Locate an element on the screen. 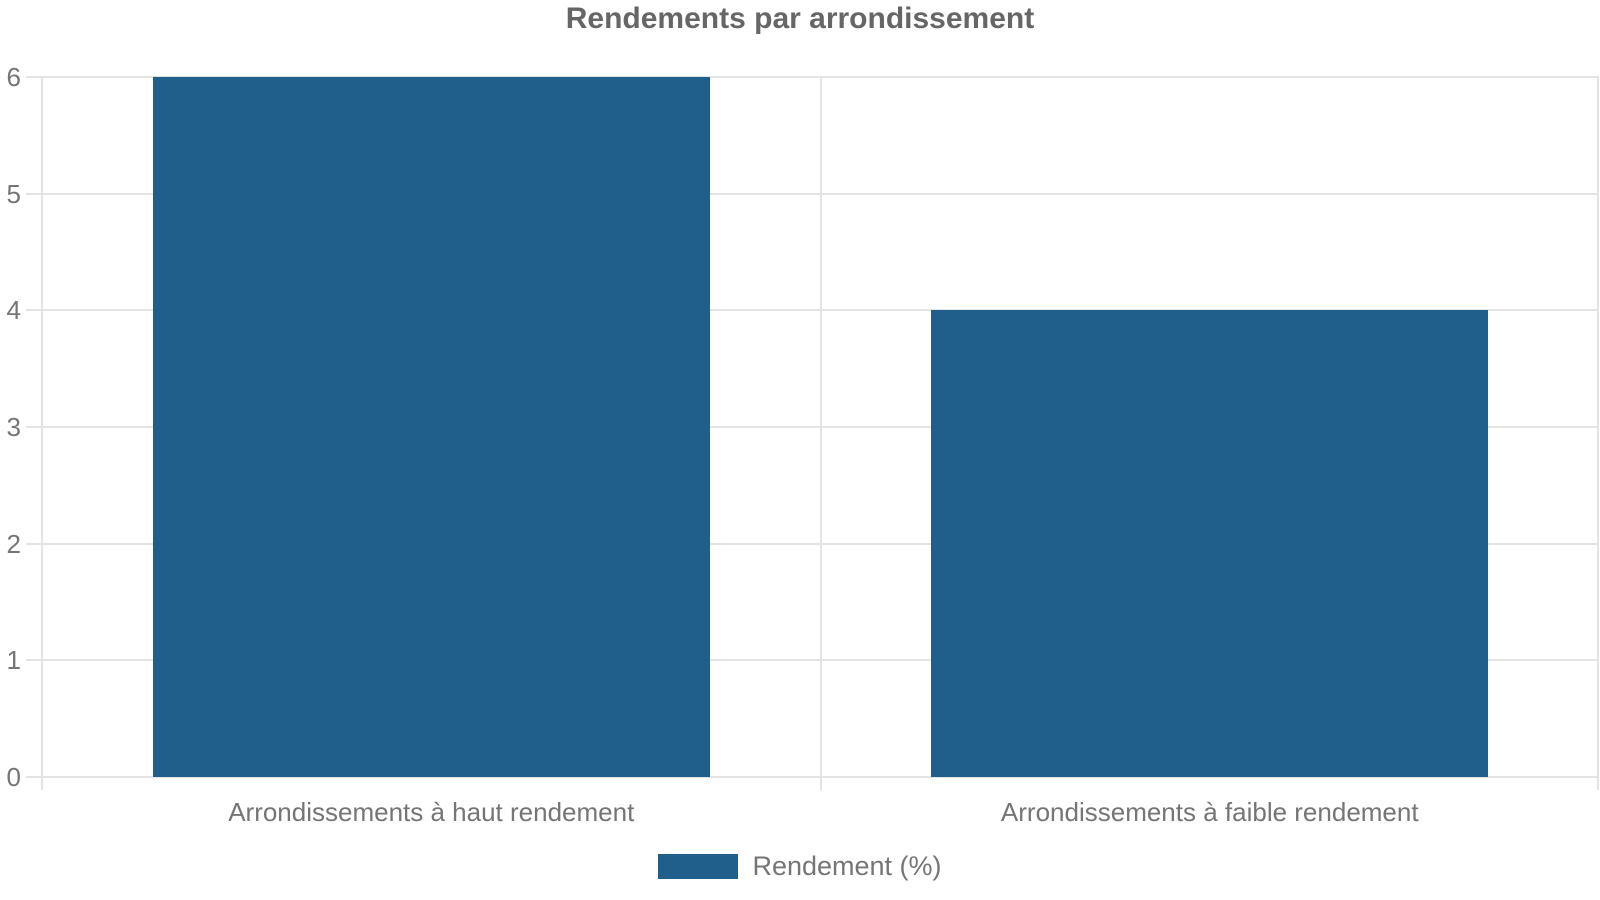  y-tick-label: 5 is located at coordinates (13, 193).